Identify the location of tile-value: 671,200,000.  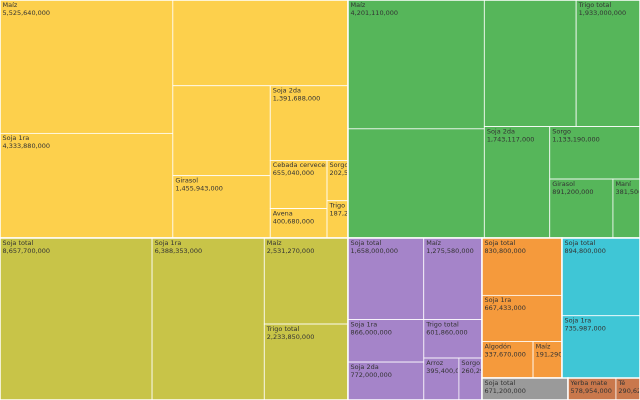
(505, 391).